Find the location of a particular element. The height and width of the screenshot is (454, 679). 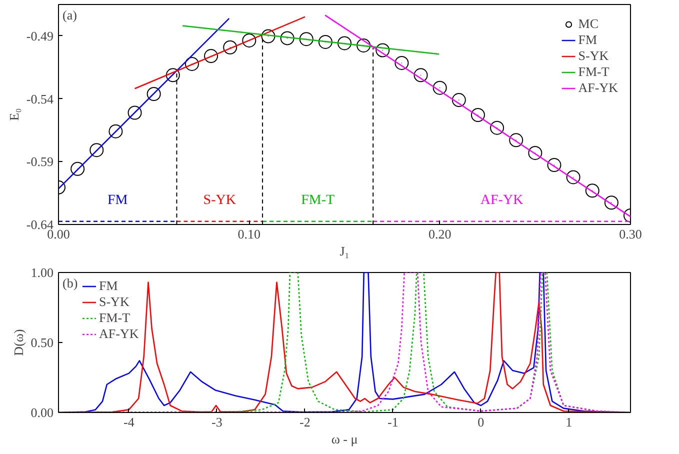

y-tick-label: -0.54 is located at coordinates (40, 98).